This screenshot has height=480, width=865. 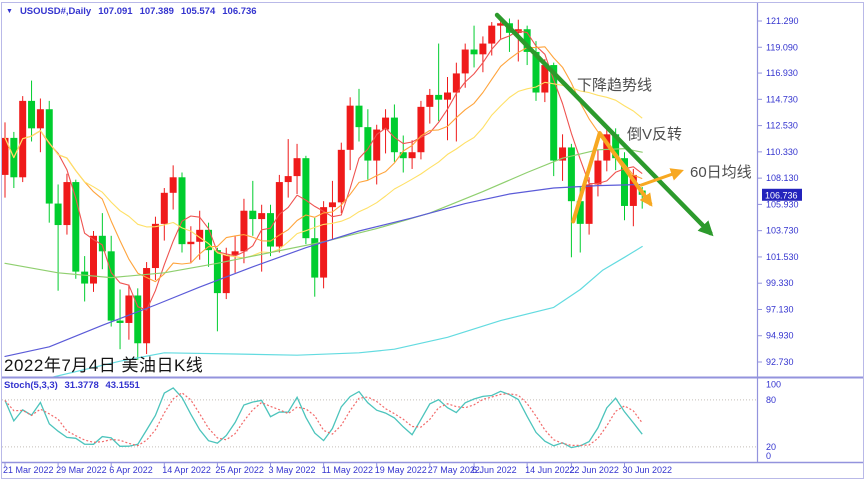 What do you see at coordinates (122, 385) in the screenshot?
I see `stochastic-d-value: 43.1551` at bounding box center [122, 385].